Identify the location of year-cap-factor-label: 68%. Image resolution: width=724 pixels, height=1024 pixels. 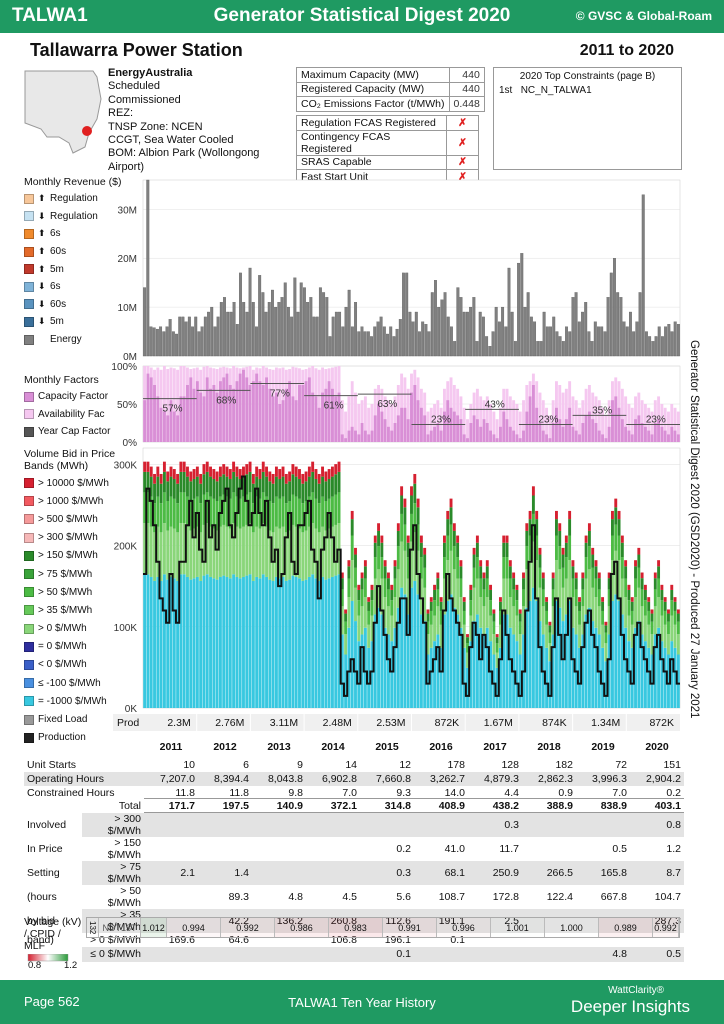
(226, 400).